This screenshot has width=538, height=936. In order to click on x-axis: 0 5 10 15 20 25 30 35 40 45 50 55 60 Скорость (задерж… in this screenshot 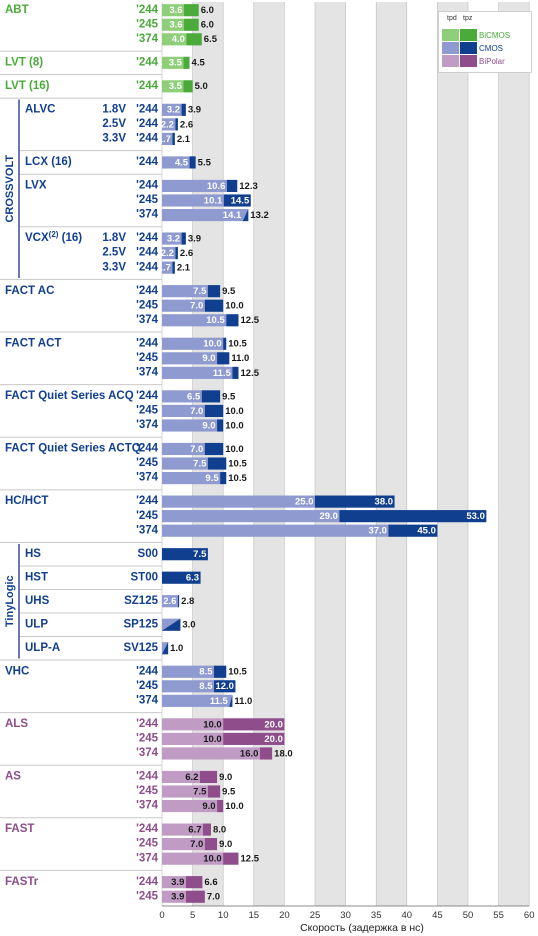, I will do `click(347, 919)`.